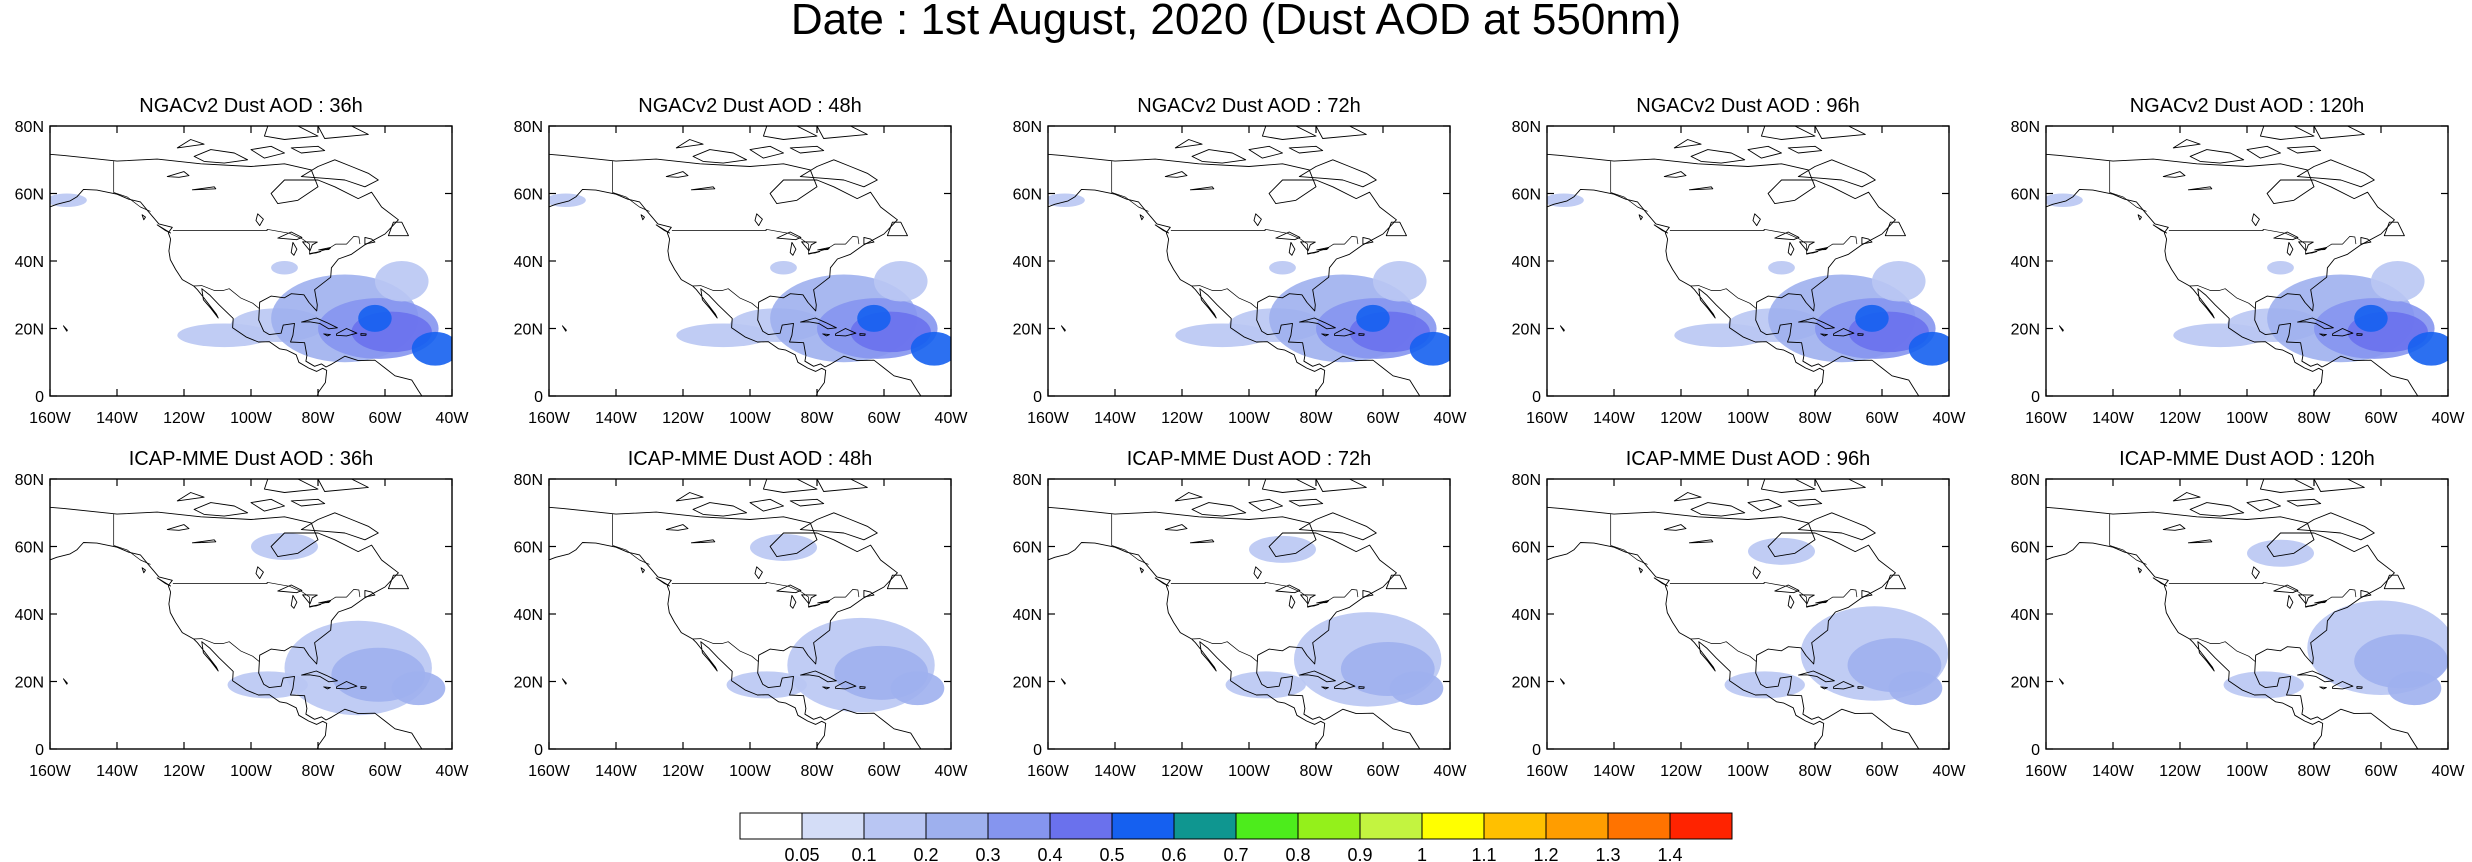  I want to click on lon-tick-label: 140W, so click(117, 418).